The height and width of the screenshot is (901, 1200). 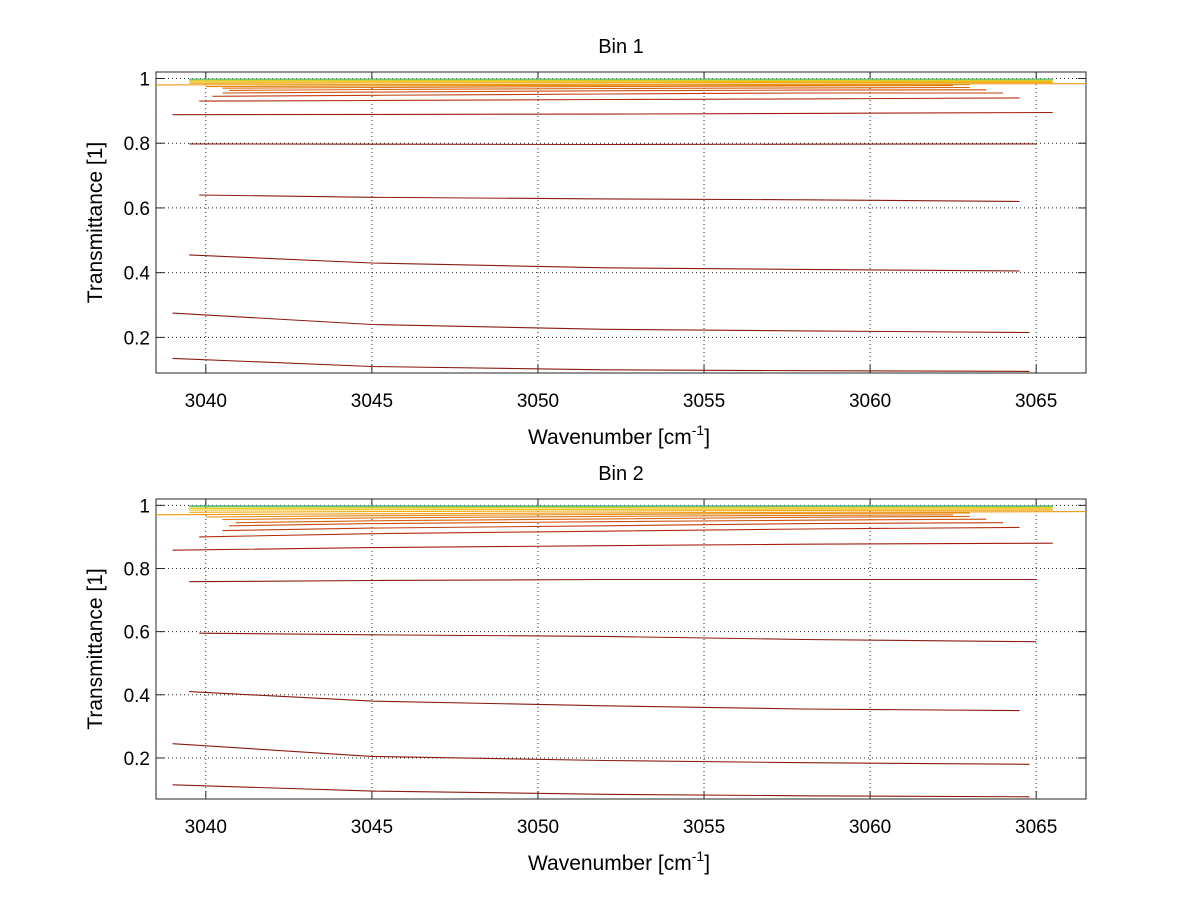 What do you see at coordinates (621, 474) in the screenshot?
I see `chart-title: Bin 2` at bounding box center [621, 474].